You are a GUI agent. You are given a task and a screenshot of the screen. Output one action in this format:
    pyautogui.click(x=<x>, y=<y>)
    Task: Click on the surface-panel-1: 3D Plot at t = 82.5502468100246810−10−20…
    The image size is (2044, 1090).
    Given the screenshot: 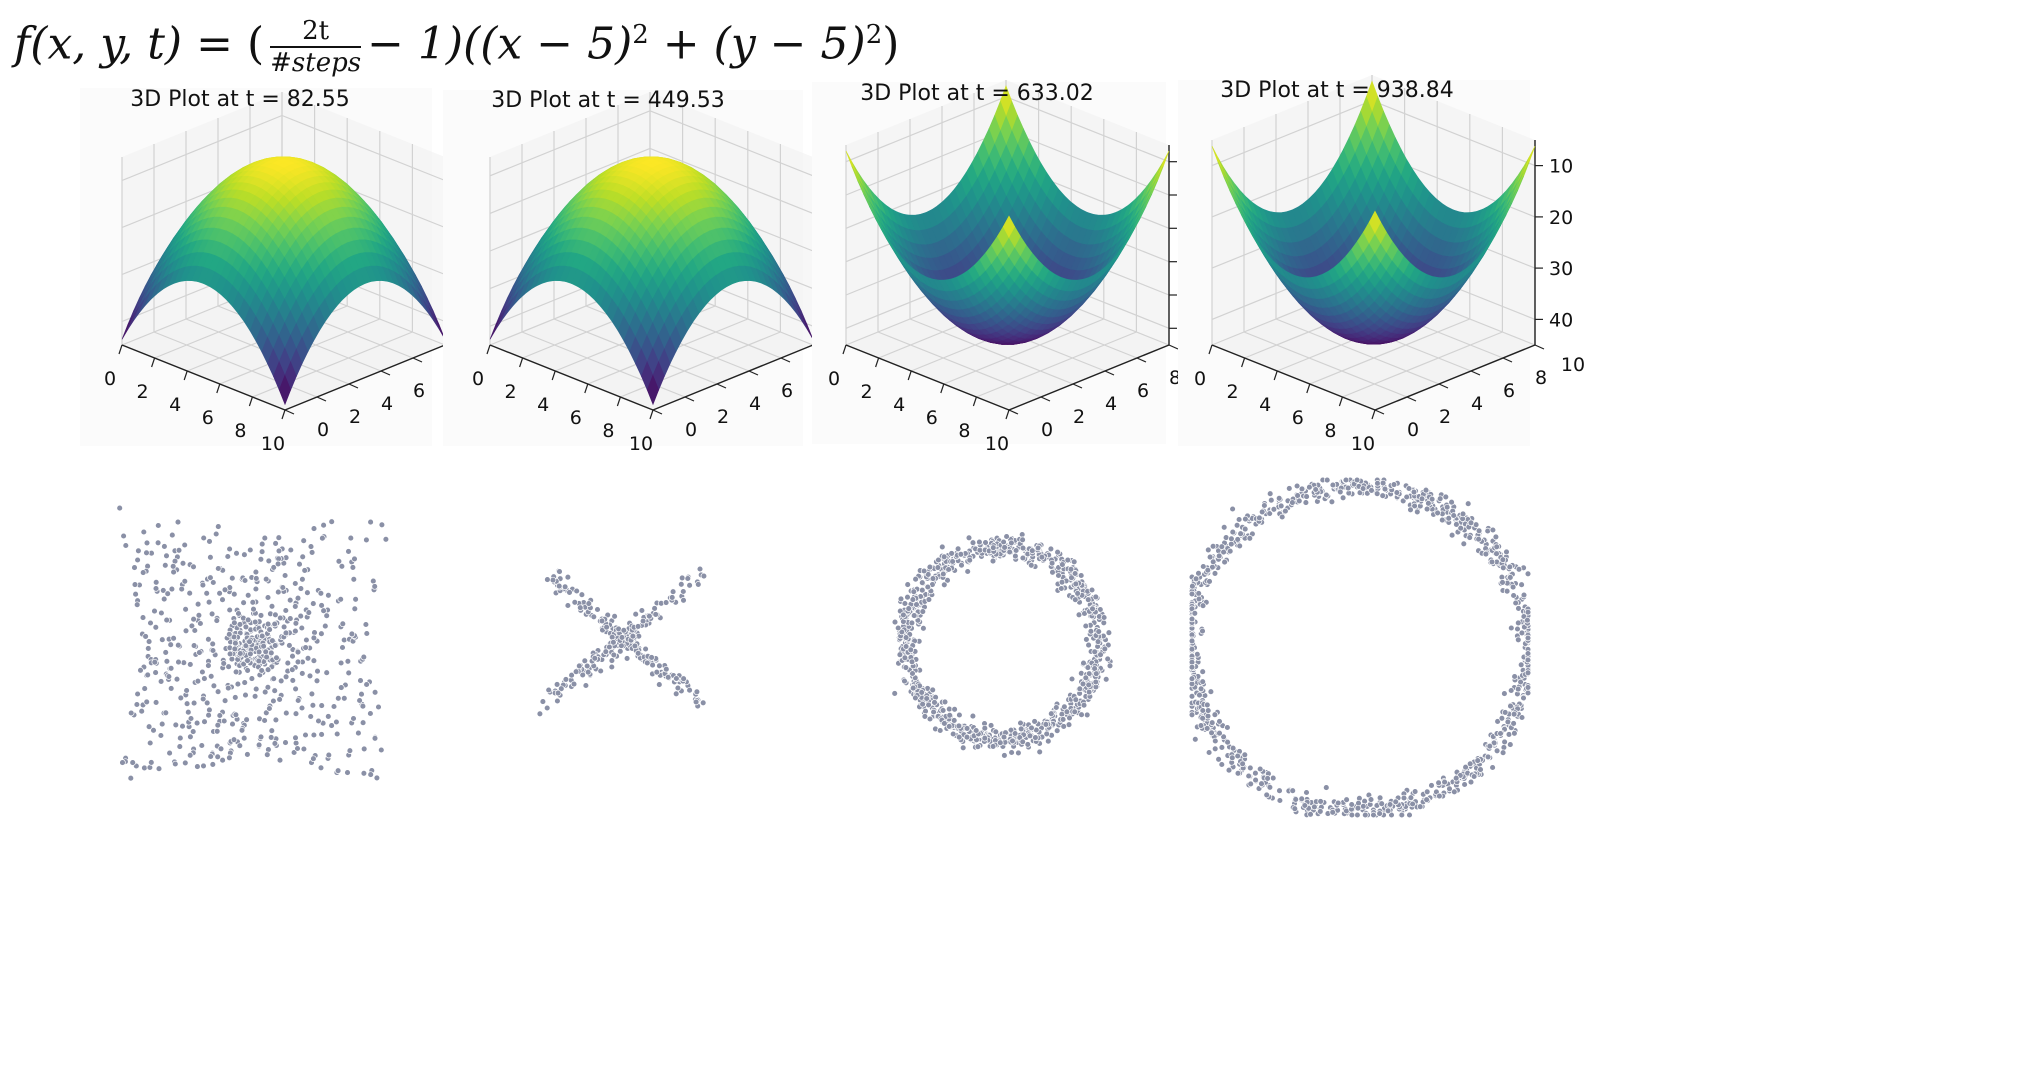 What is the action you would take?
    pyautogui.click(x=289, y=271)
    